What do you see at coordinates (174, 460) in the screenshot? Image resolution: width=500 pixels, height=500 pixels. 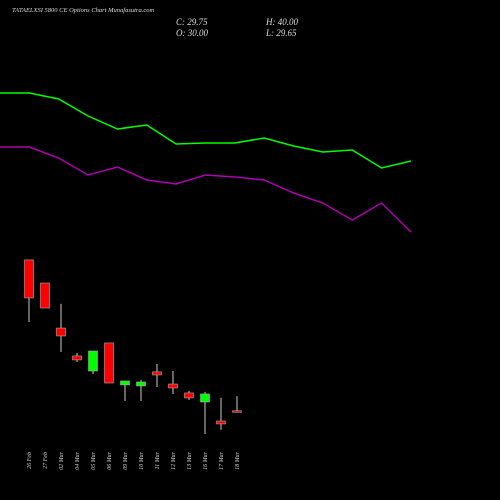 I see `x-tick-label: 12 Mar` at bounding box center [174, 460].